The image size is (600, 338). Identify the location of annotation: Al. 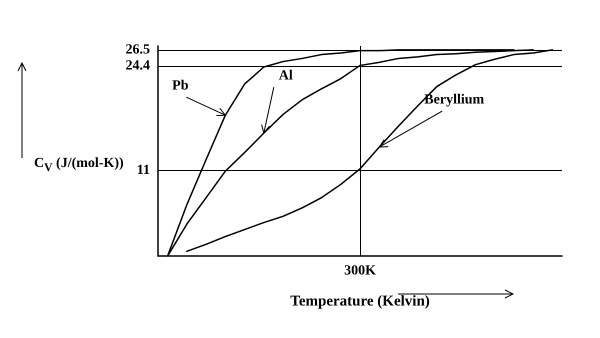
(285, 76).